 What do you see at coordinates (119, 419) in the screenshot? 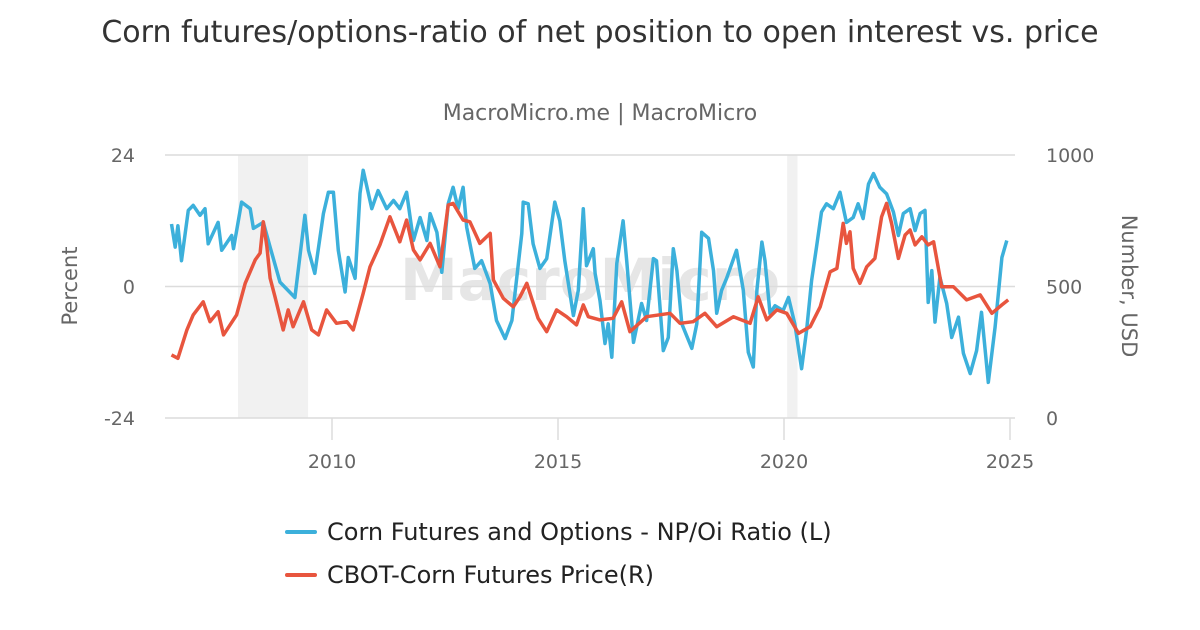
I see `left-tick-label: -24` at bounding box center [119, 419].